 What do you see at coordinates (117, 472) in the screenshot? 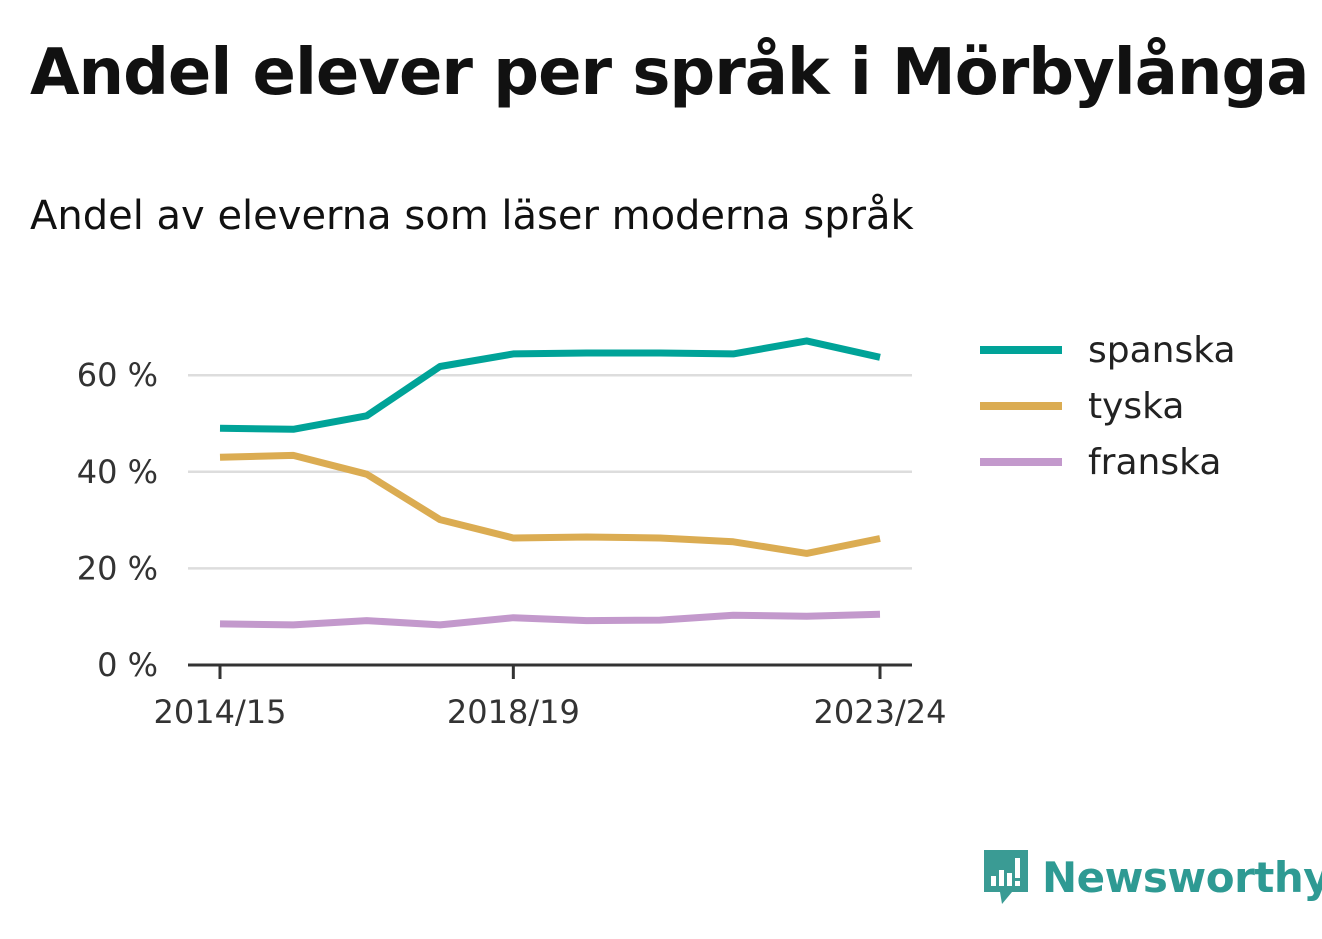
I see `y-tick-label: 40 %` at bounding box center [117, 472].